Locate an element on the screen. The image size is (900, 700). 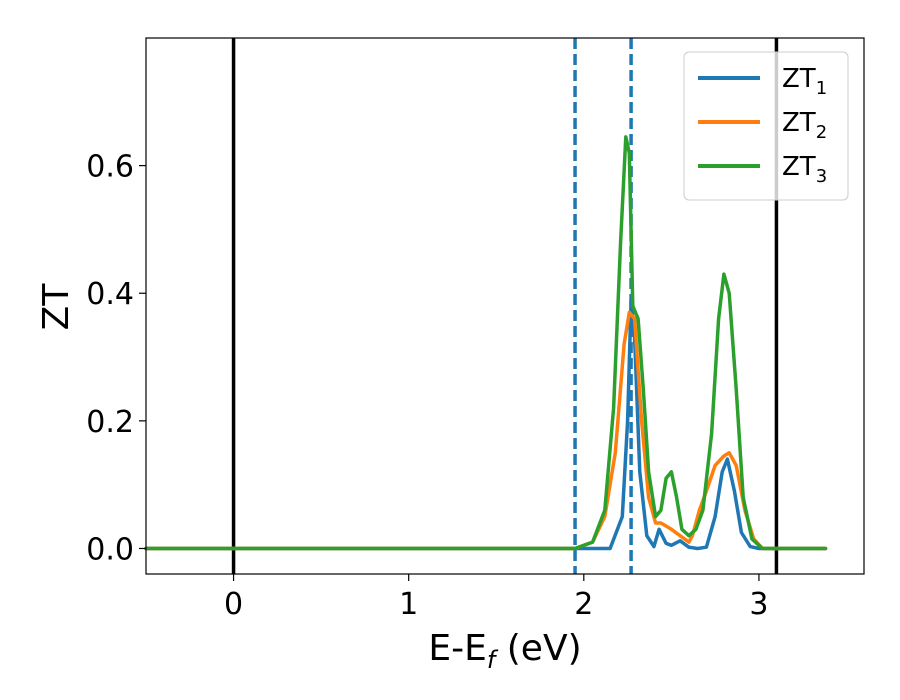
x-tick-label: 0 is located at coordinates (233, 604).